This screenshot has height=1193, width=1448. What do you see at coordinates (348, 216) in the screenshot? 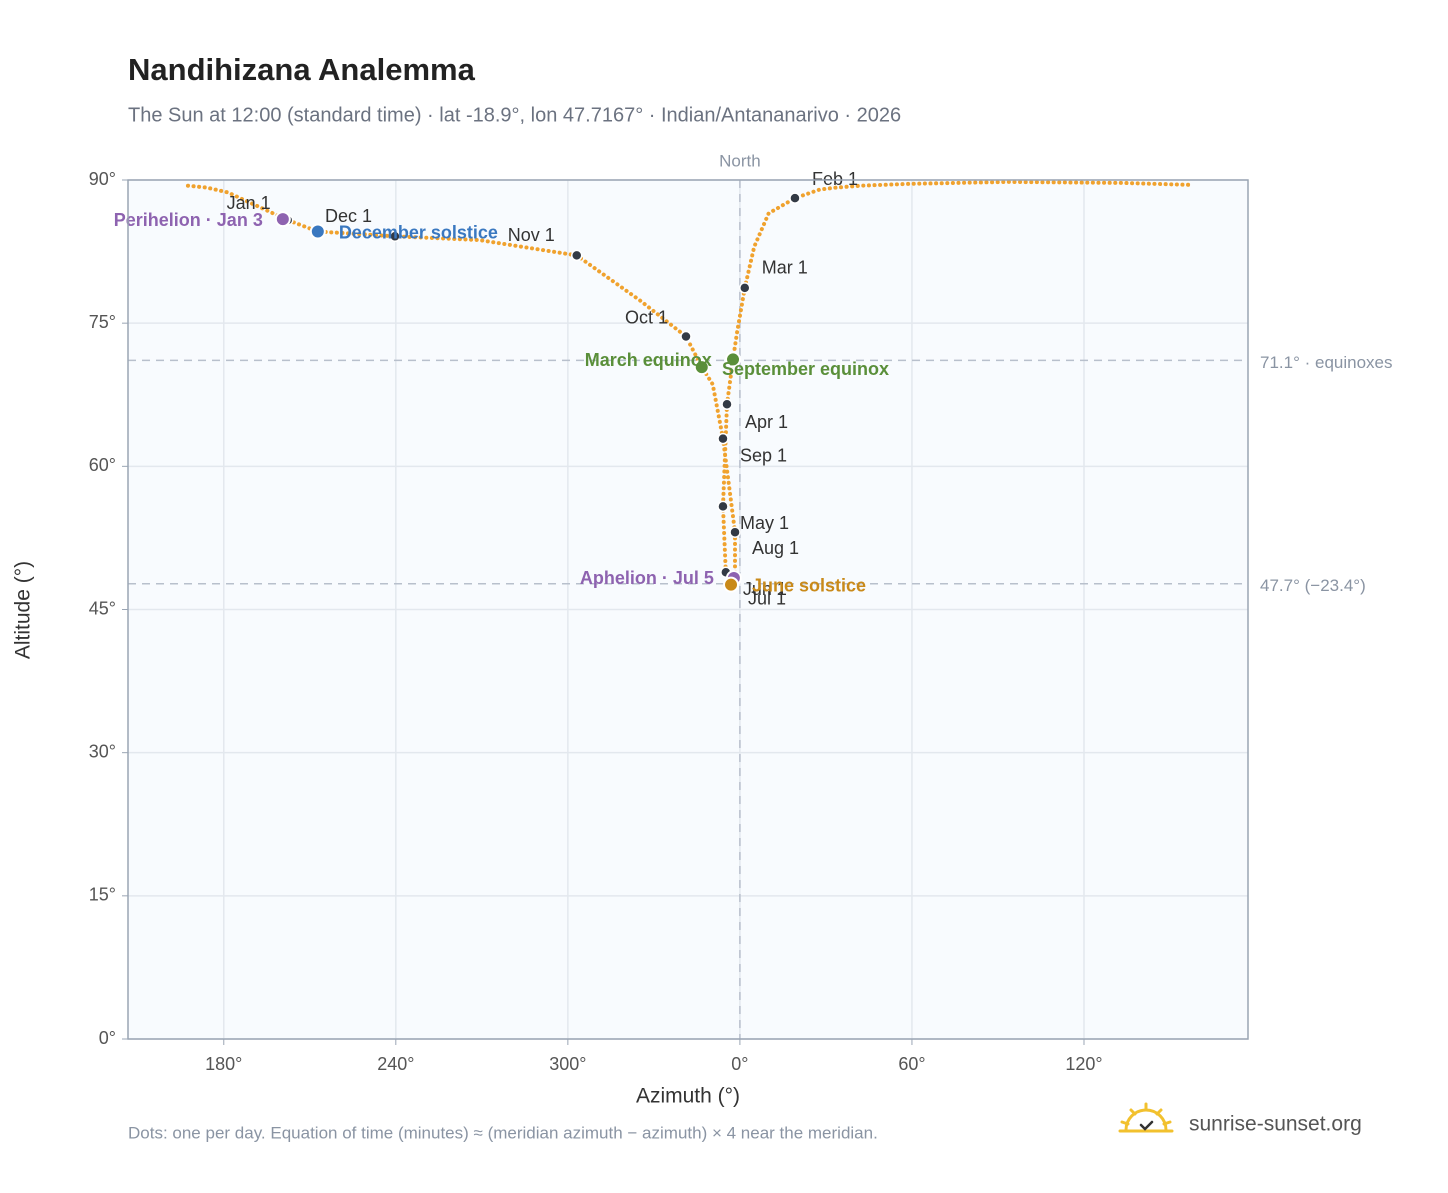
I see `month-label: Dec 1` at bounding box center [348, 216].